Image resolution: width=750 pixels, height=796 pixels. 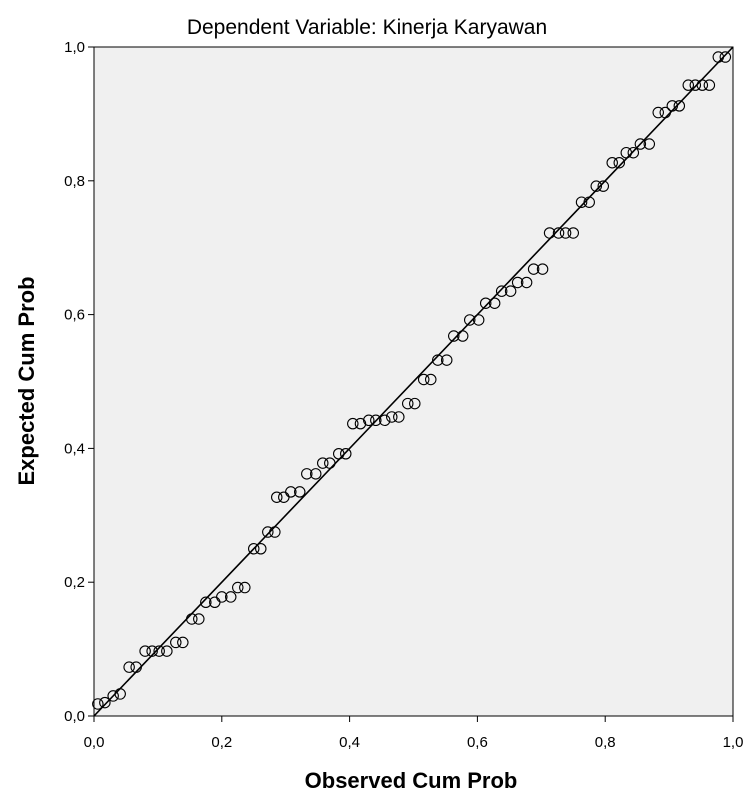 What do you see at coordinates (605, 742) in the screenshot?
I see `x-tick-label: 0,8` at bounding box center [605, 742].